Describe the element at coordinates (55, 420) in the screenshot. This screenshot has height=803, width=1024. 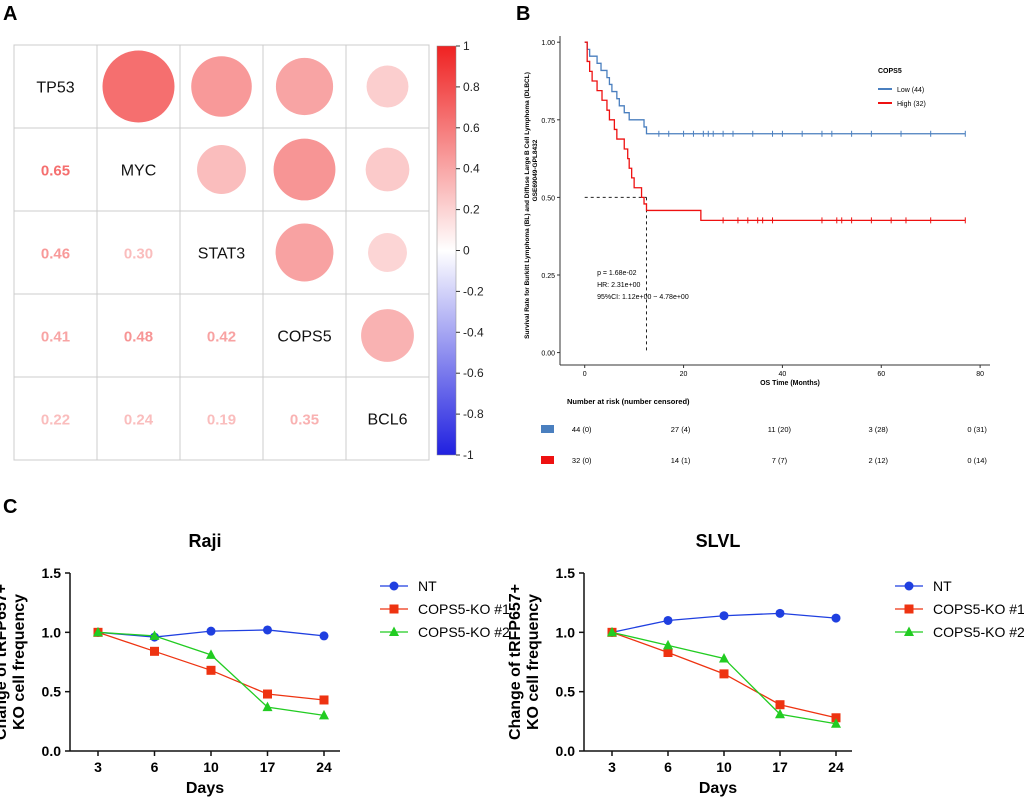
I see `correlation-value: 0.22` at that location.